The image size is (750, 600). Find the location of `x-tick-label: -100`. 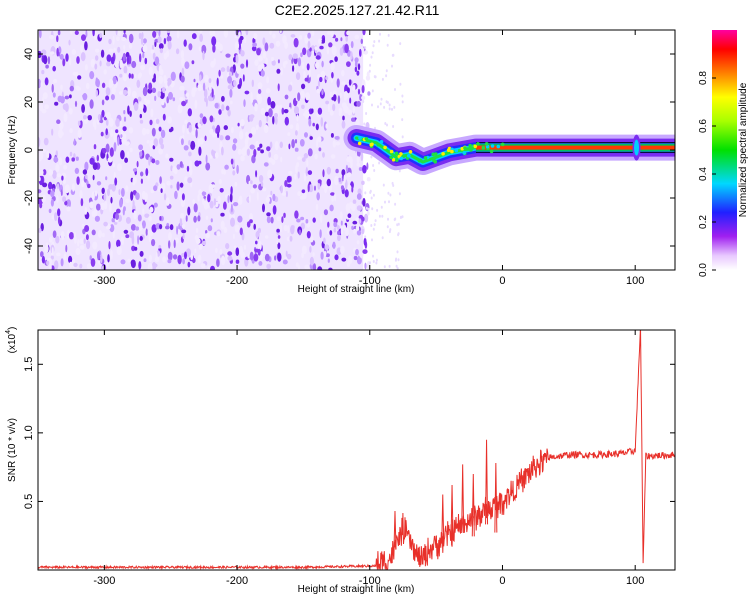

x-tick-label: -100 is located at coordinates (370, 281).